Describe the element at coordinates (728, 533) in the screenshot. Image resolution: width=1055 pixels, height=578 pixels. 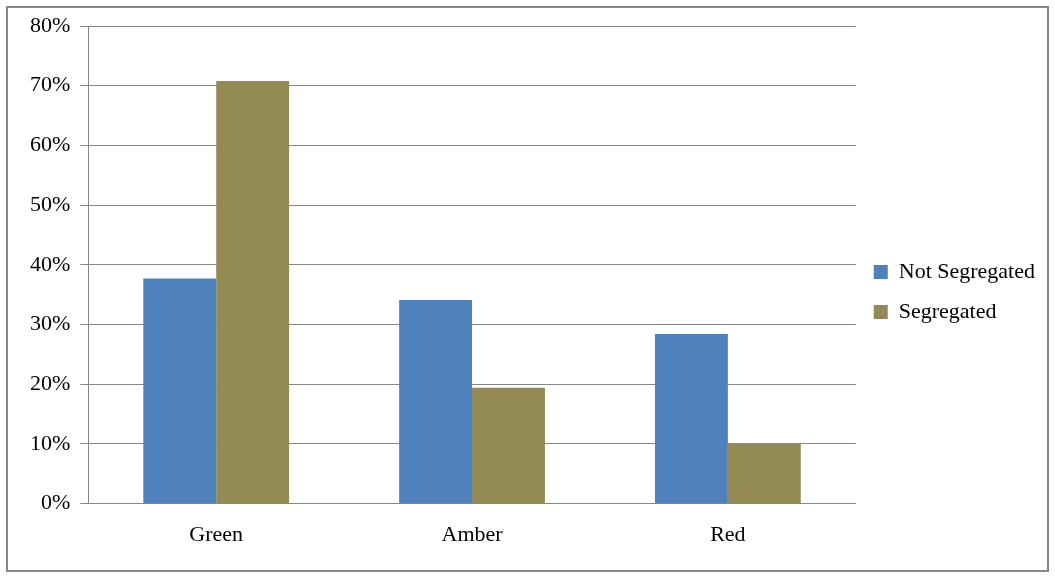
I see `x-tick-label: Red` at that location.